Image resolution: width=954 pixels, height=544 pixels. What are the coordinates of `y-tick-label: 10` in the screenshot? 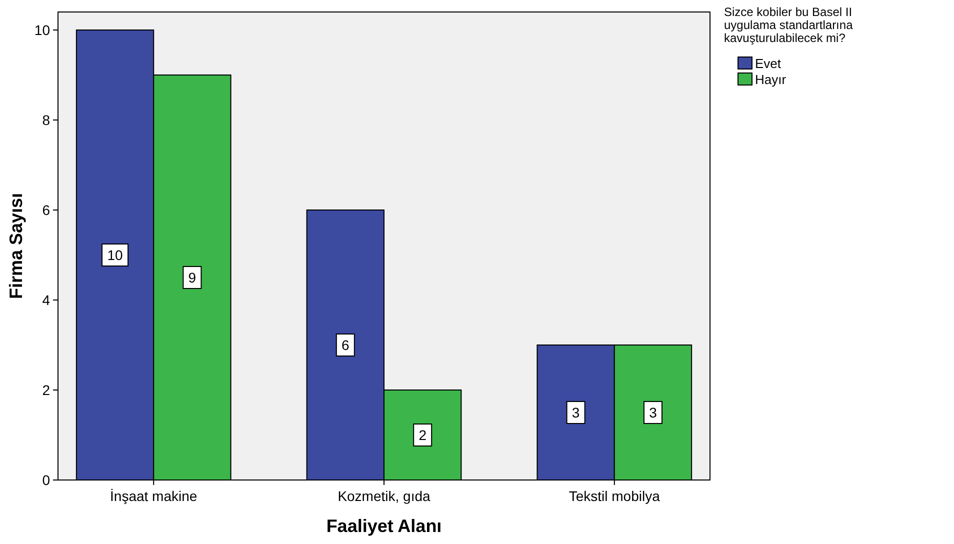 It's located at (42, 30).